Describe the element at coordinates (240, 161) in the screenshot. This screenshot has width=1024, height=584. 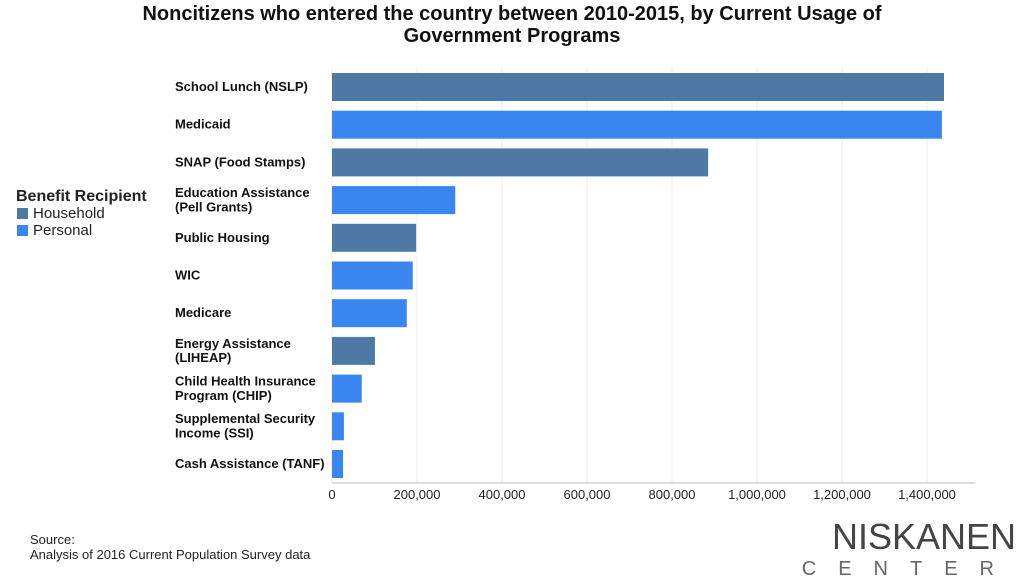
I see `y-tick-label: SNAP (Food Stamps)` at that location.